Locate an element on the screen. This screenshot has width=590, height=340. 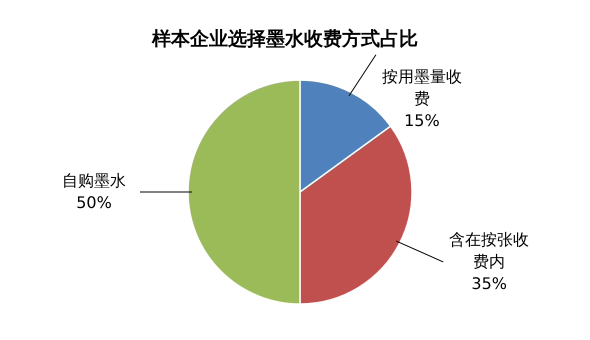
chart-title: 样本企业选择墨水收费方式占比 is located at coordinates (284, 39).